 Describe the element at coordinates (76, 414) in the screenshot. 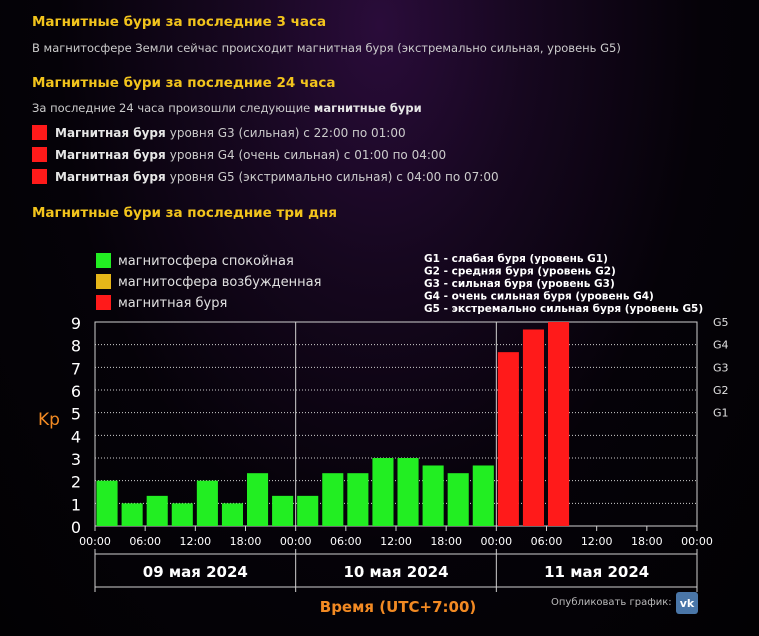

I see `y-tick-label: 5` at that location.